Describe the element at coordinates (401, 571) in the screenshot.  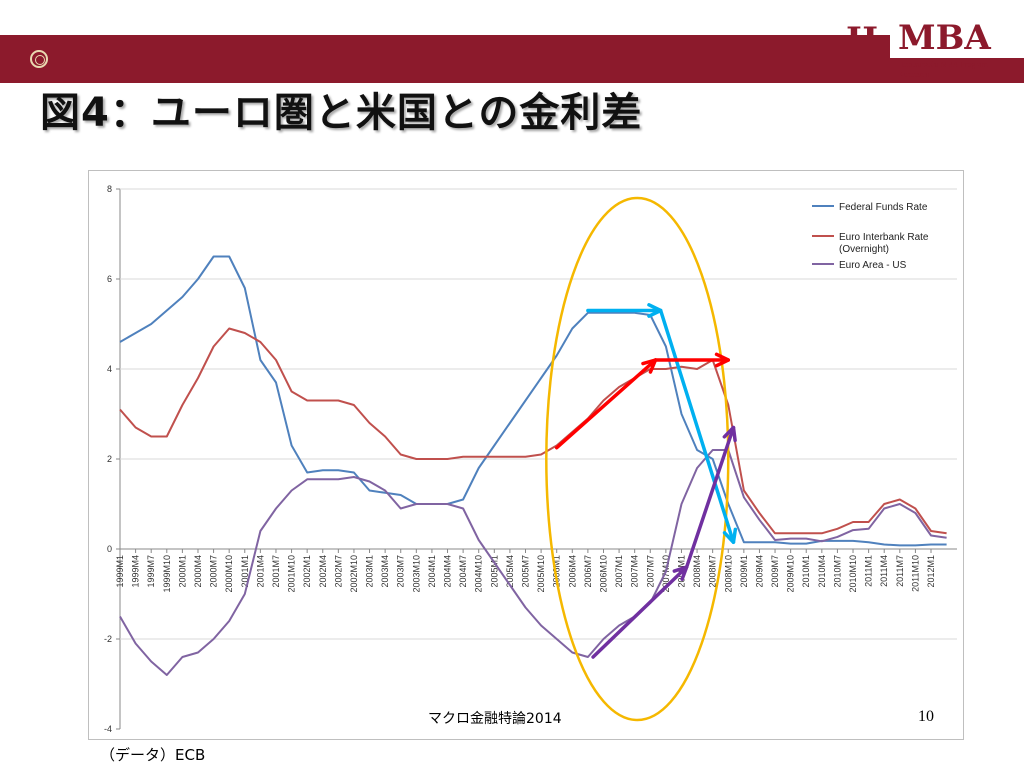
I see `x-tick-label: 2003M7` at that location.